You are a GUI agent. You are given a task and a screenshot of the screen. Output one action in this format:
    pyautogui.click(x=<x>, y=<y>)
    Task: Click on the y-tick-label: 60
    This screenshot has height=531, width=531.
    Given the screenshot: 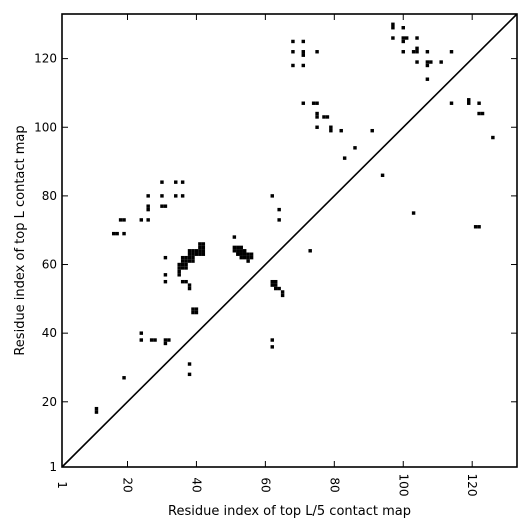 What is the action you would take?
    pyautogui.click(x=49, y=265)
    